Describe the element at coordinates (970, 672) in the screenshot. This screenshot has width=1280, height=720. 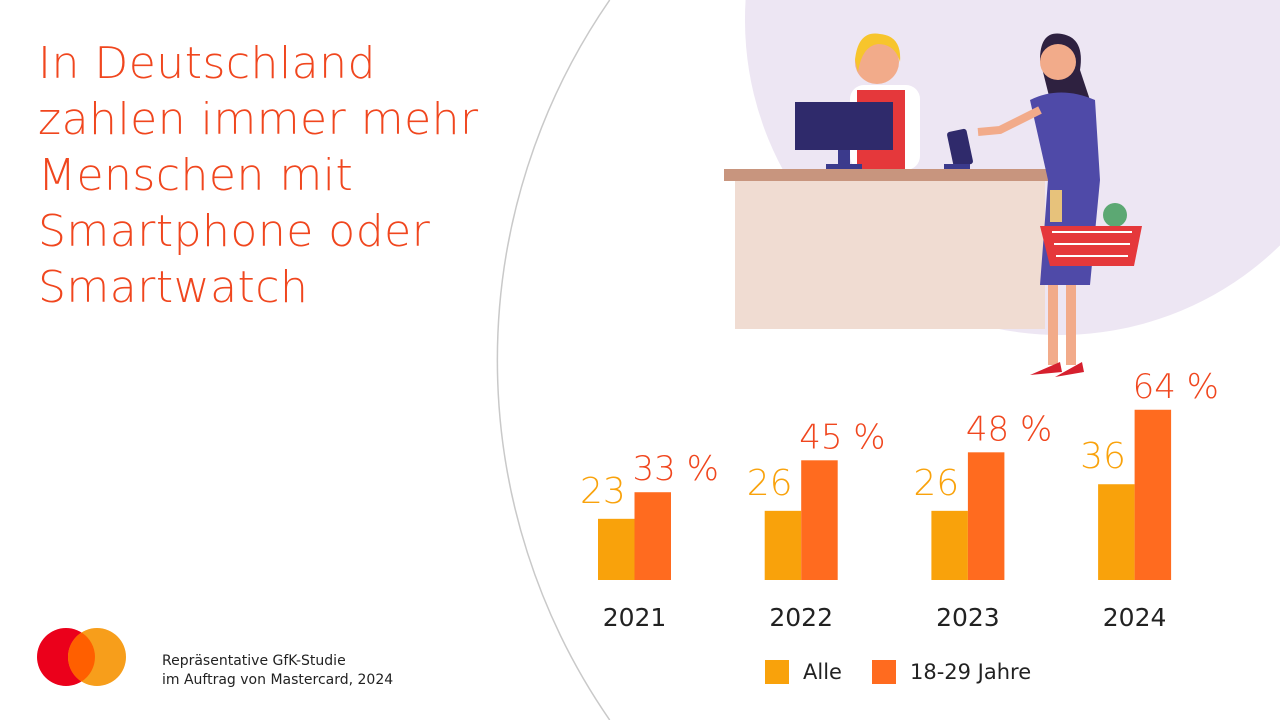
I see `legend-label: 18-29 Jahre` at that location.